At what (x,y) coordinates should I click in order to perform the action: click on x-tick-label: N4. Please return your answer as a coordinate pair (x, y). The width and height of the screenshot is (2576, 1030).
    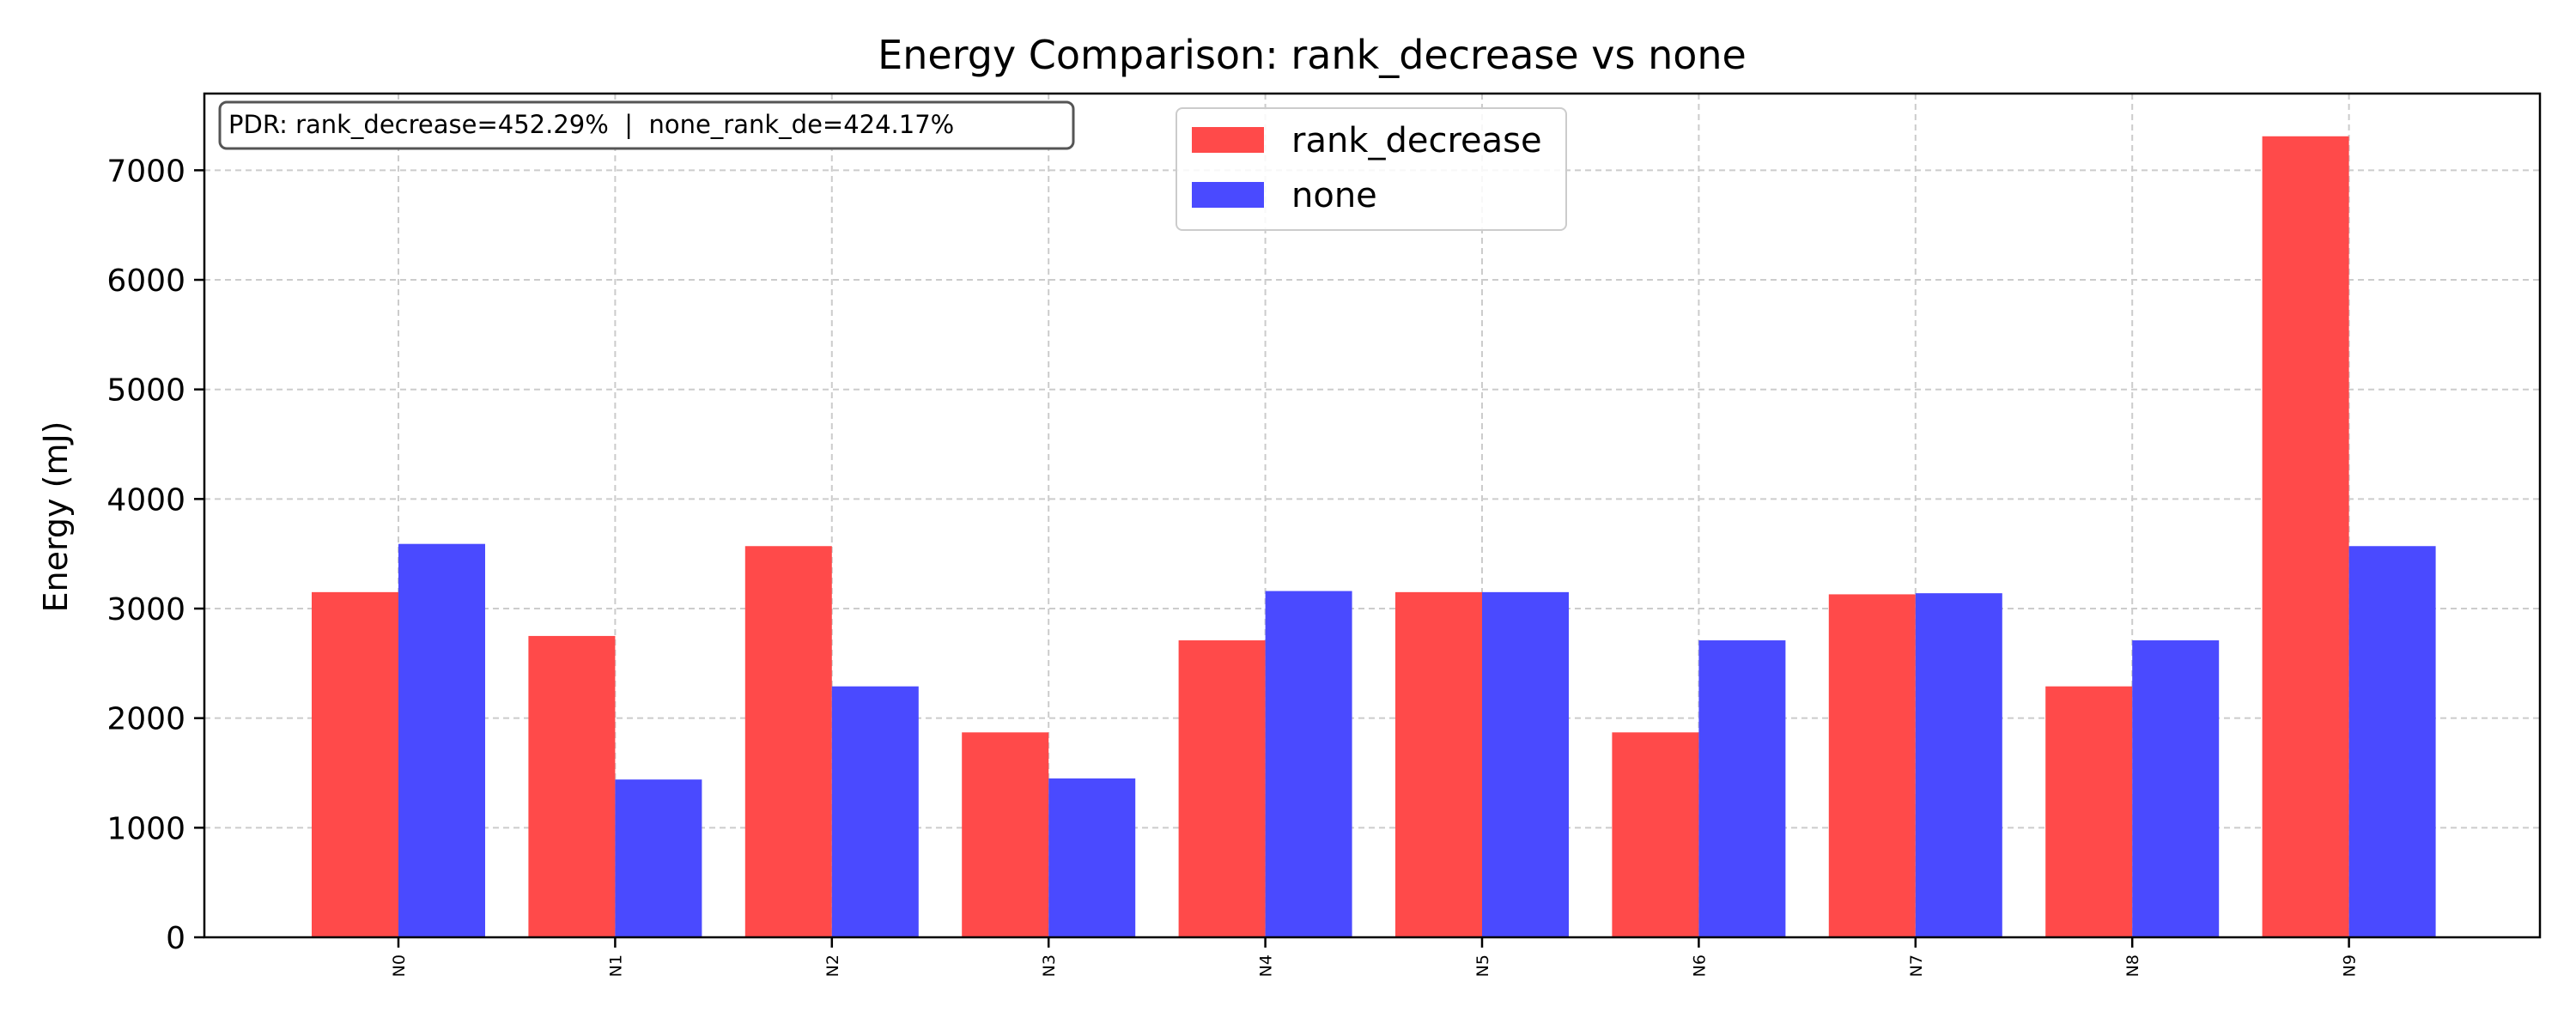
    Looking at the image, I should click on (1266, 965).